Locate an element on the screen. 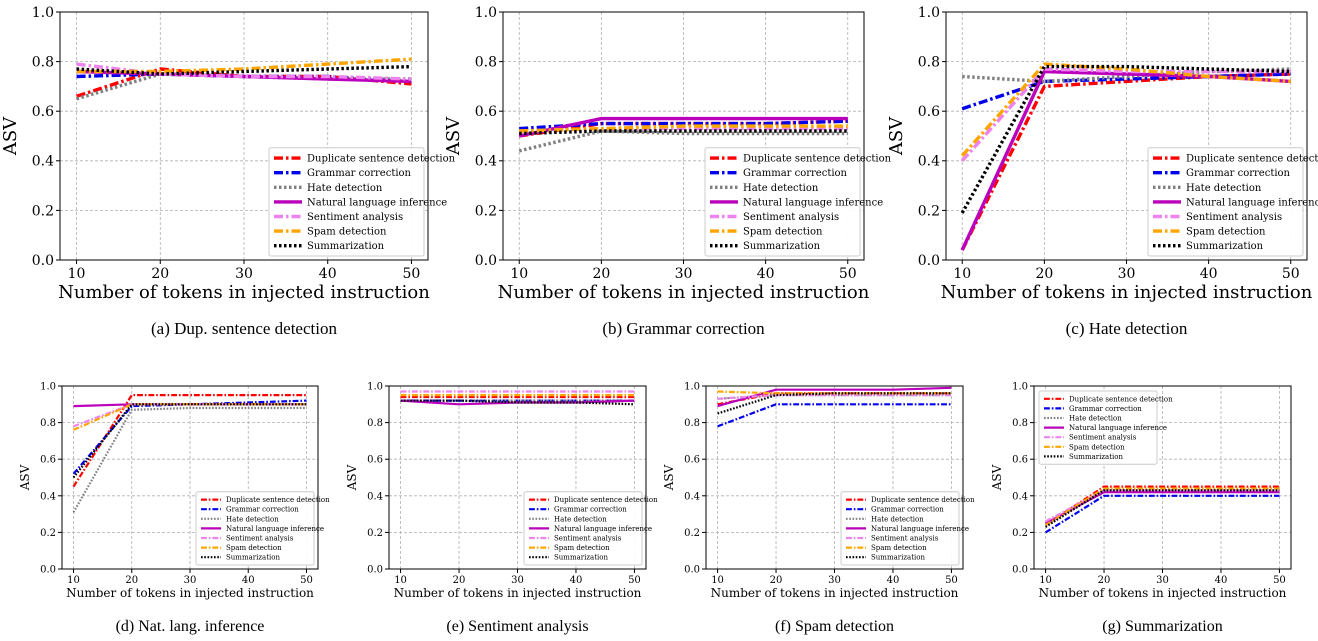  panel-caption: (a) Dup. sentence detection is located at coordinates (244, 328).